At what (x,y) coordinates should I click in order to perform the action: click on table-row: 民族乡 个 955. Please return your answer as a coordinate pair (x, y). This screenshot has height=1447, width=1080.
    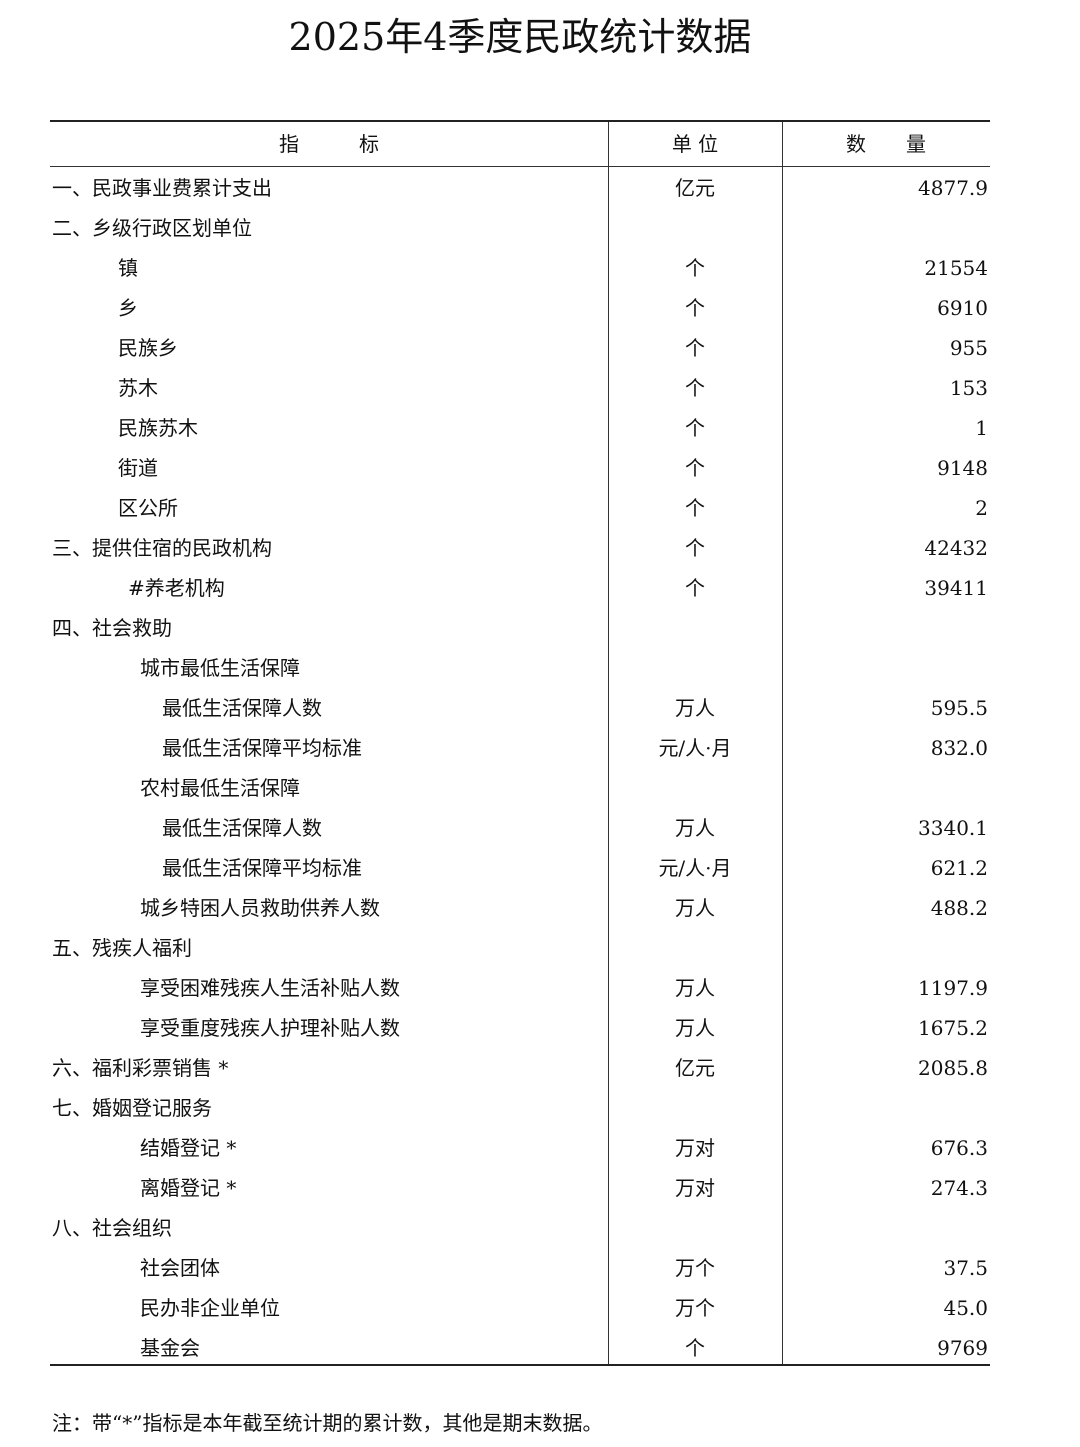
    Looking at the image, I should click on (520, 348).